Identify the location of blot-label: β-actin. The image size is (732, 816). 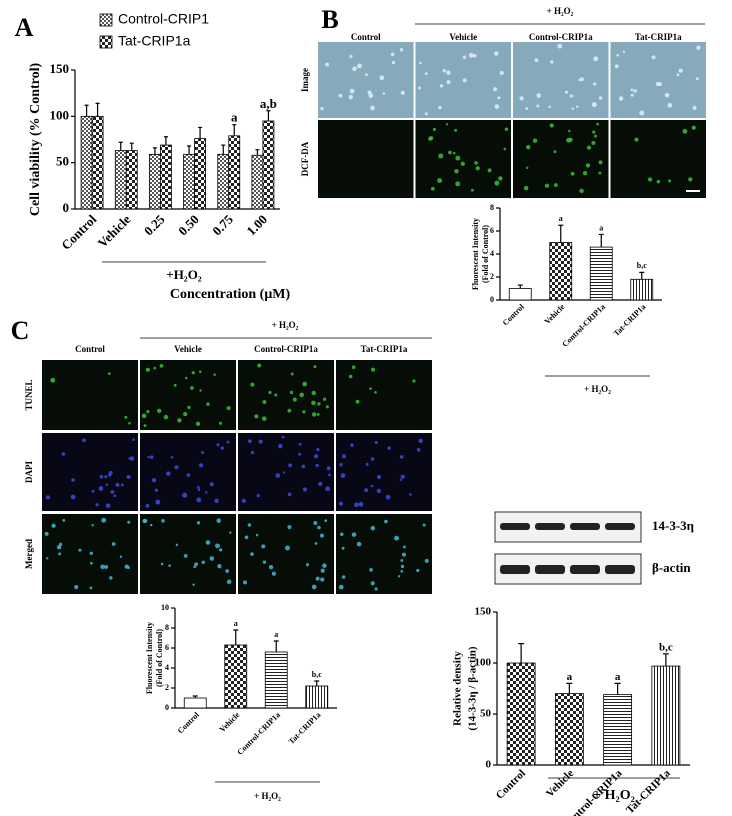
(671, 567).